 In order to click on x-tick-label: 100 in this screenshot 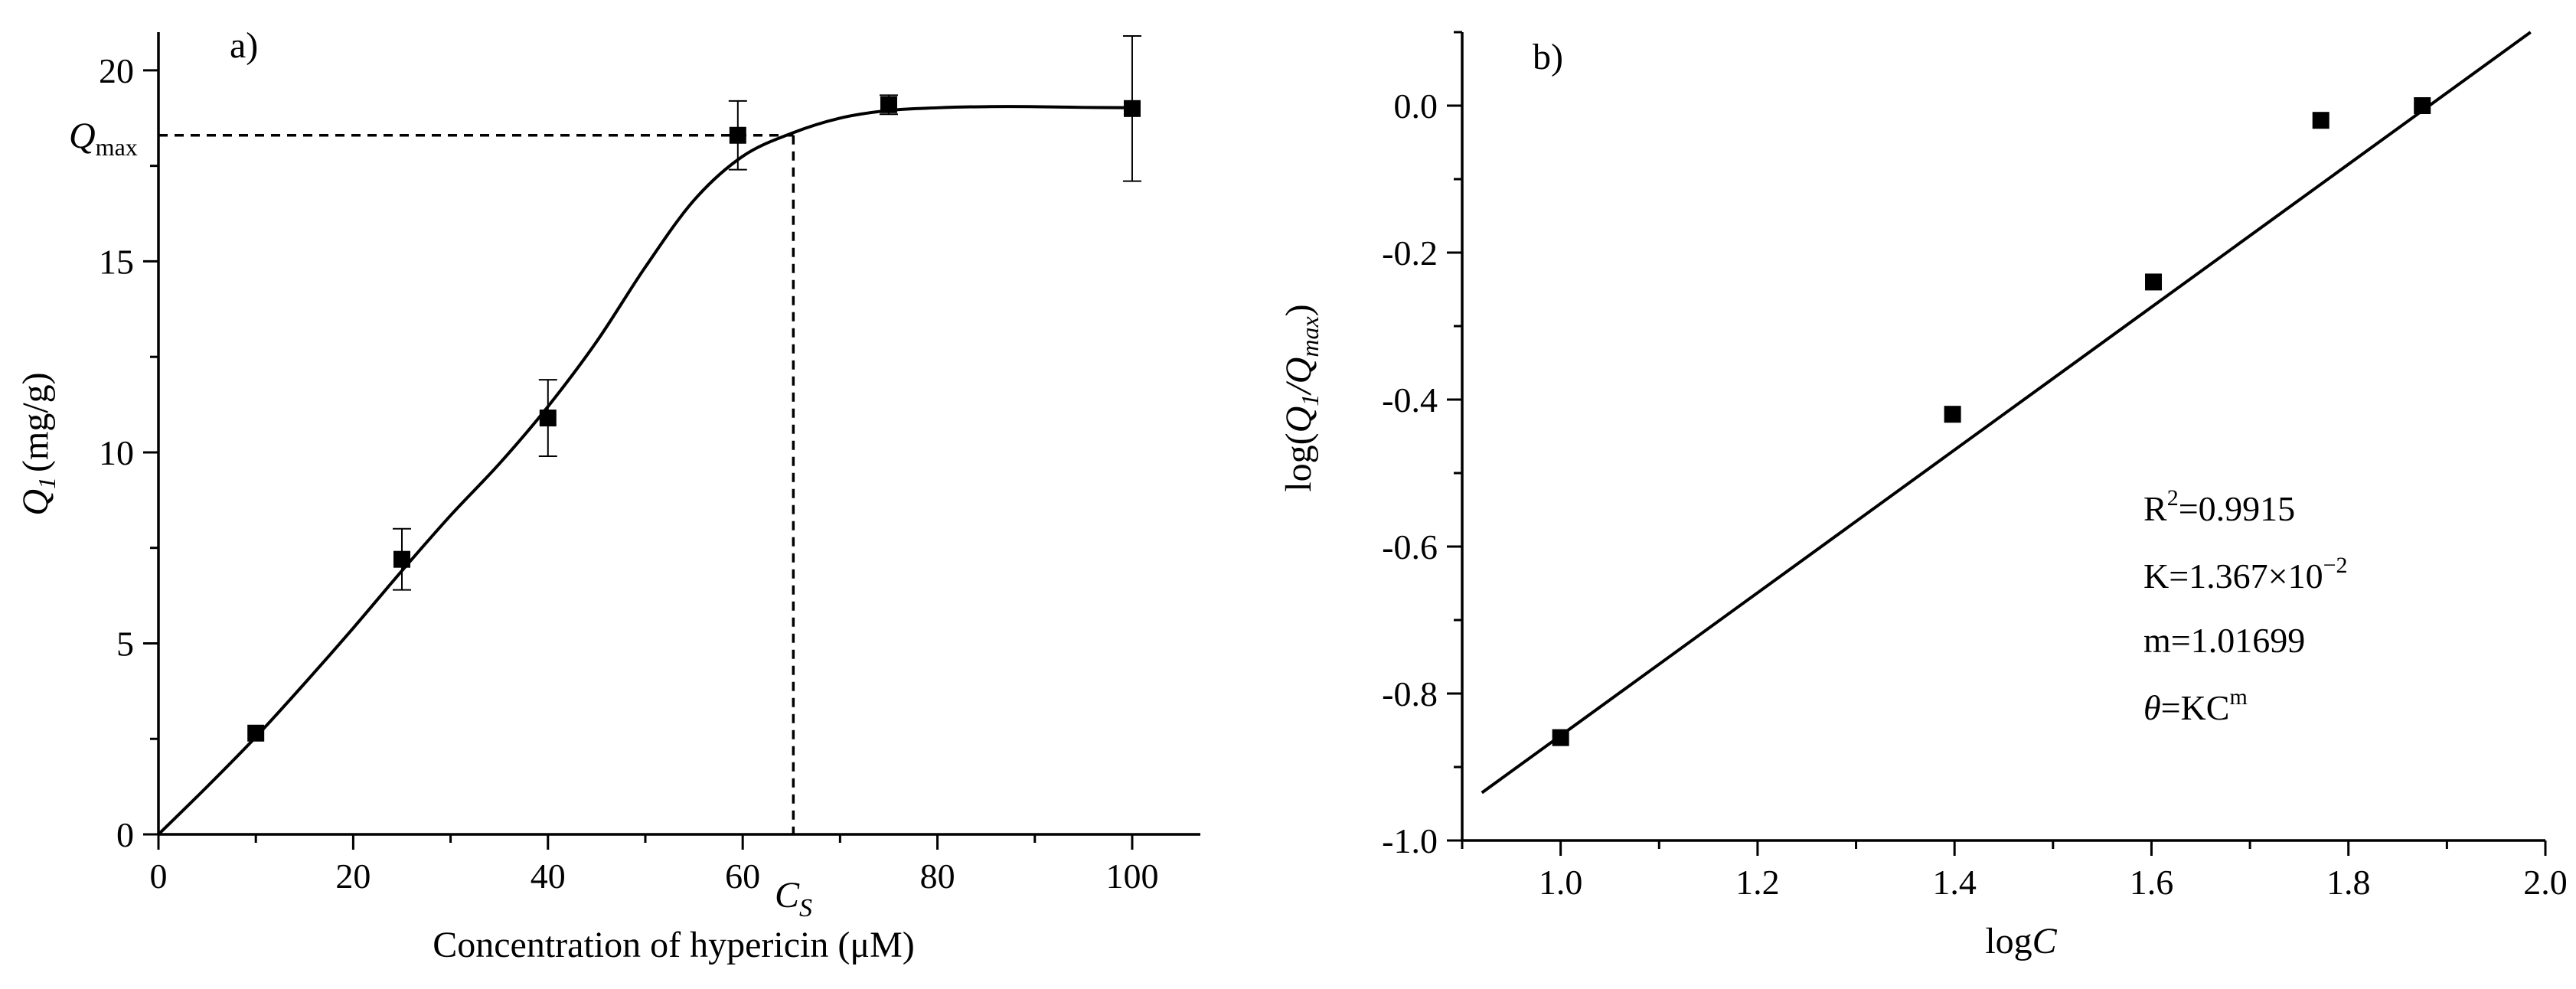, I will do `click(1131, 876)`.